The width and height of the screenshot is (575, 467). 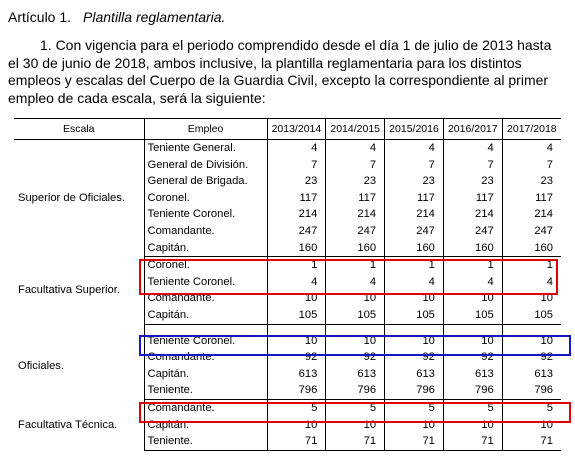 I want to click on header-cell: 2015/2016, so click(x=414, y=129).